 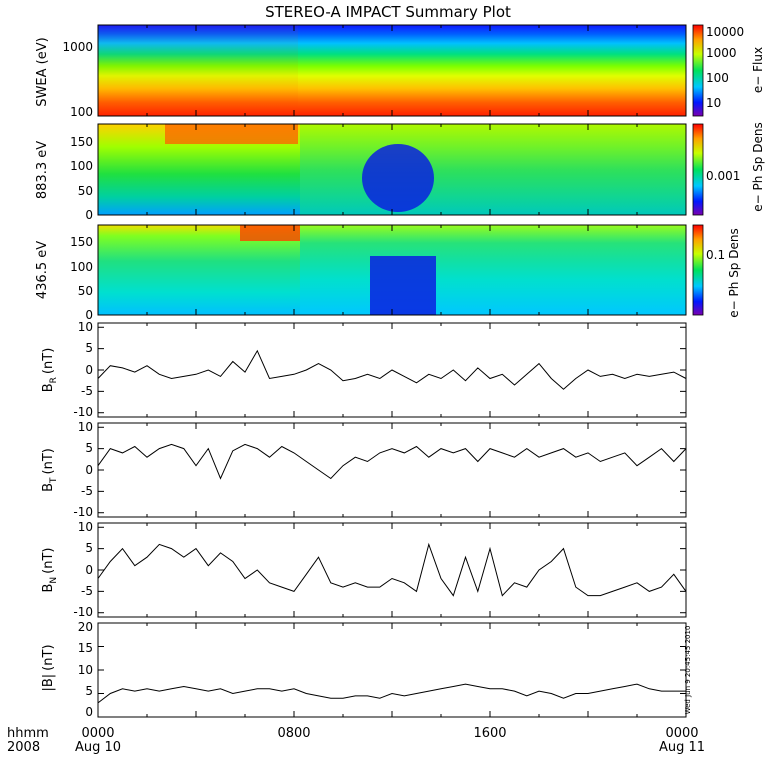 What do you see at coordinates (85, 291) in the screenshot?
I see `pad-436-ytick-50: 50` at bounding box center [85, 291].